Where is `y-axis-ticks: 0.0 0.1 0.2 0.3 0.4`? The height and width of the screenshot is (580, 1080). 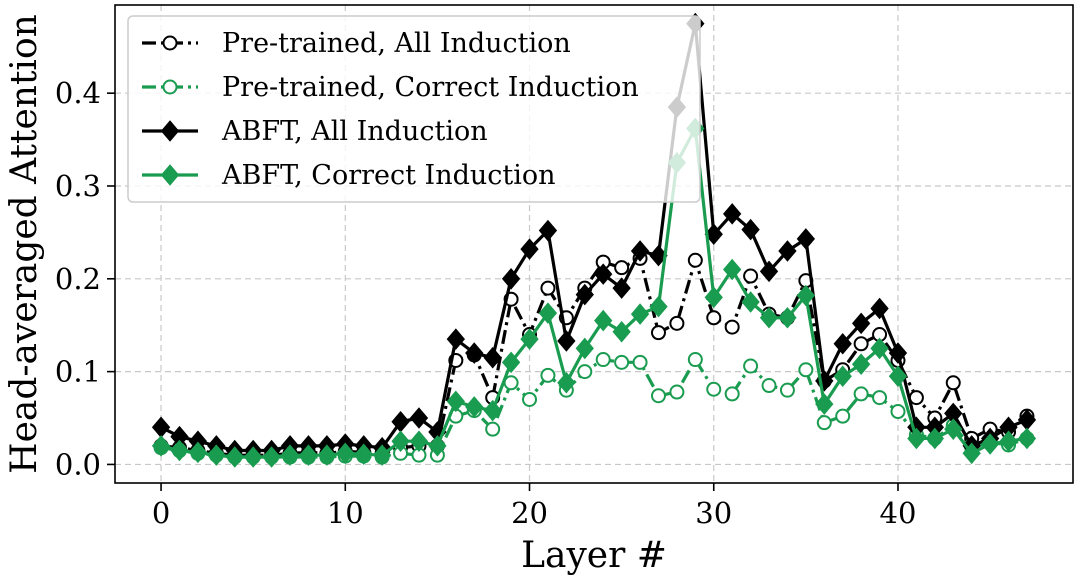
y-axis-ticks: 0.0 0.1 0.2 0.3 0.4 is located at coordinates (85, 278).